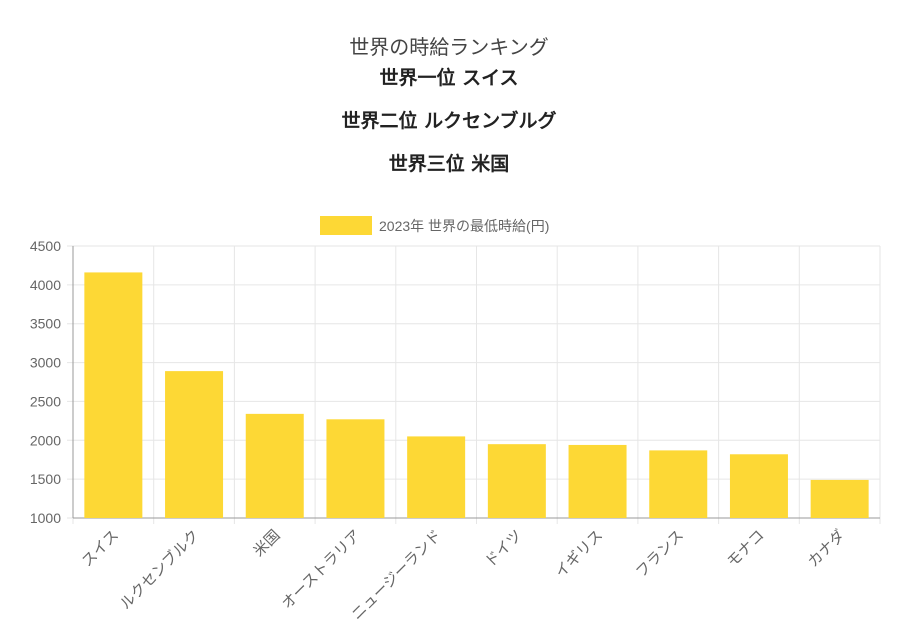  Describe the element at coordinates (449, 78) in the screenshot. I see `ranking-first: 世界一位 スイス` at that location.